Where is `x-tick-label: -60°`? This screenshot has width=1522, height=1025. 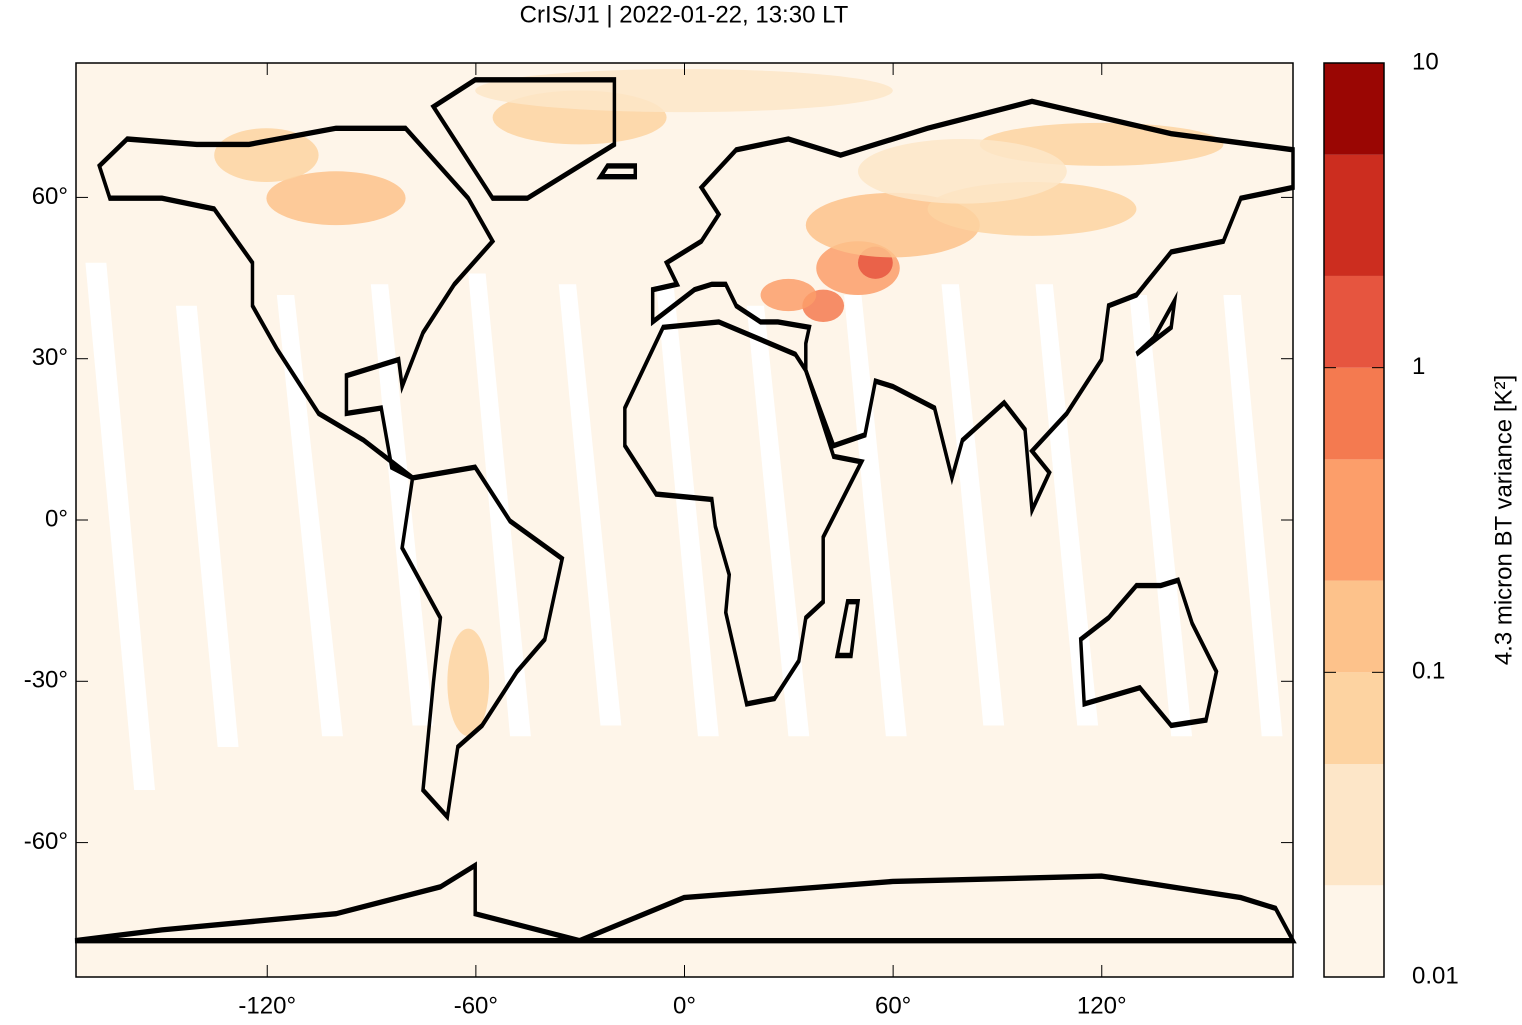
x-tick-label: -60° is located at coordinates (476, 1005).